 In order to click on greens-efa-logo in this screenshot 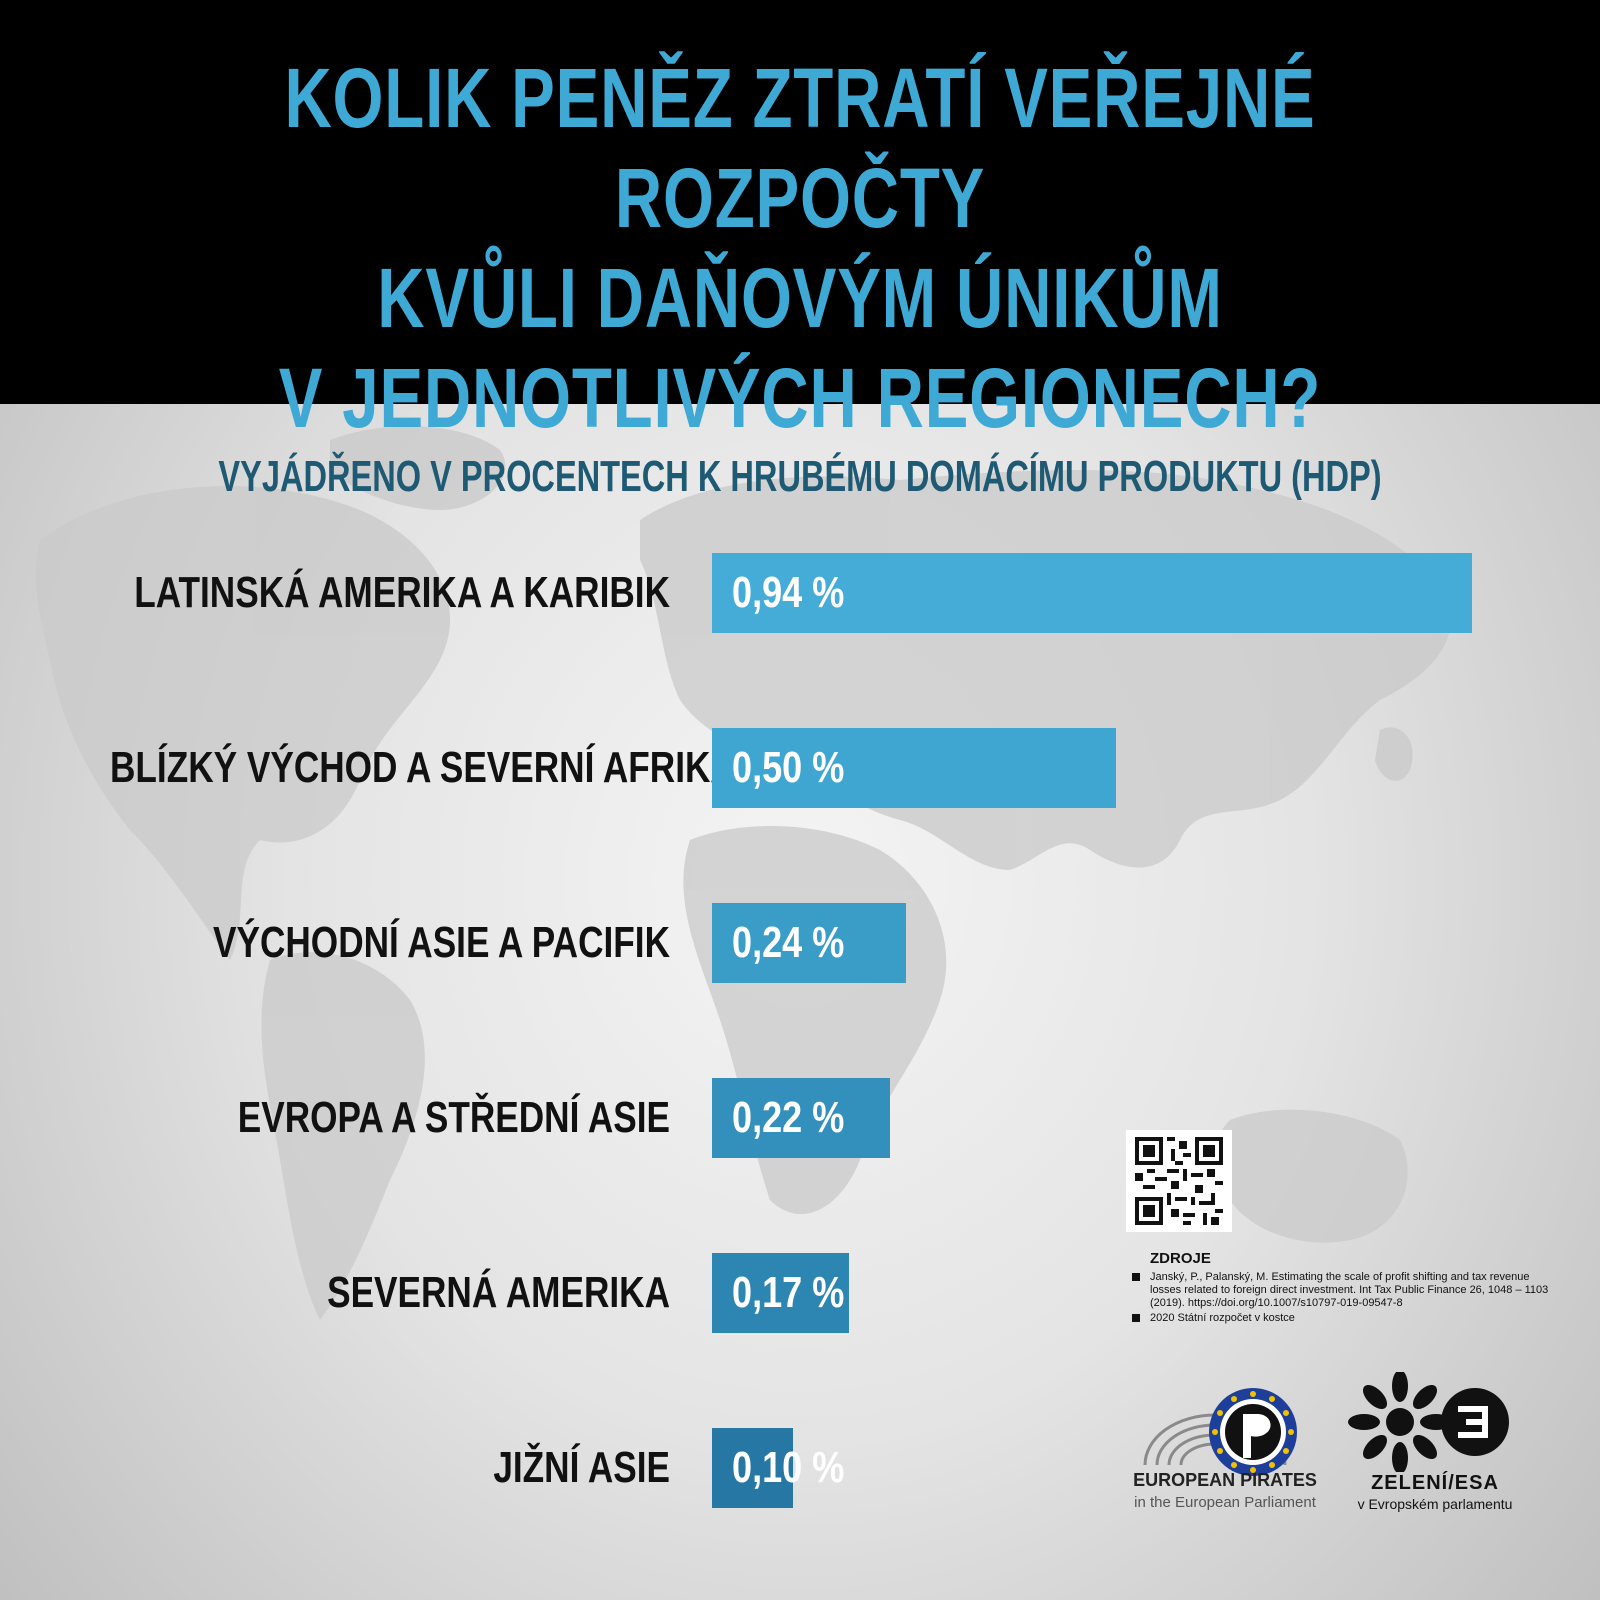, I will do `click(1428, 1422)`.